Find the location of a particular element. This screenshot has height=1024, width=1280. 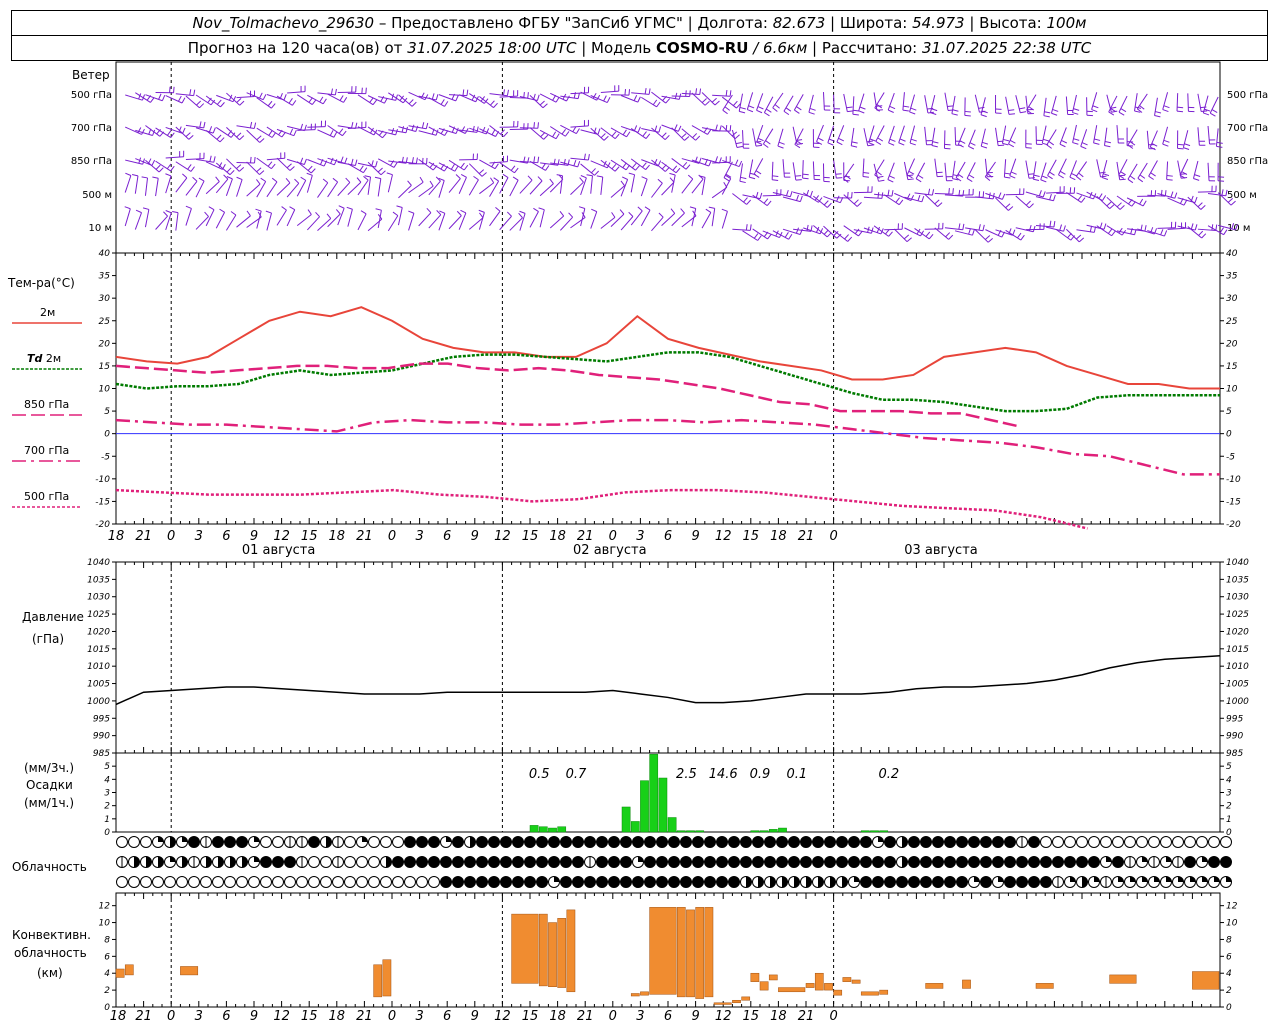

wind-level-label-right: 700 гПа is located at coordinates (1247, 128).